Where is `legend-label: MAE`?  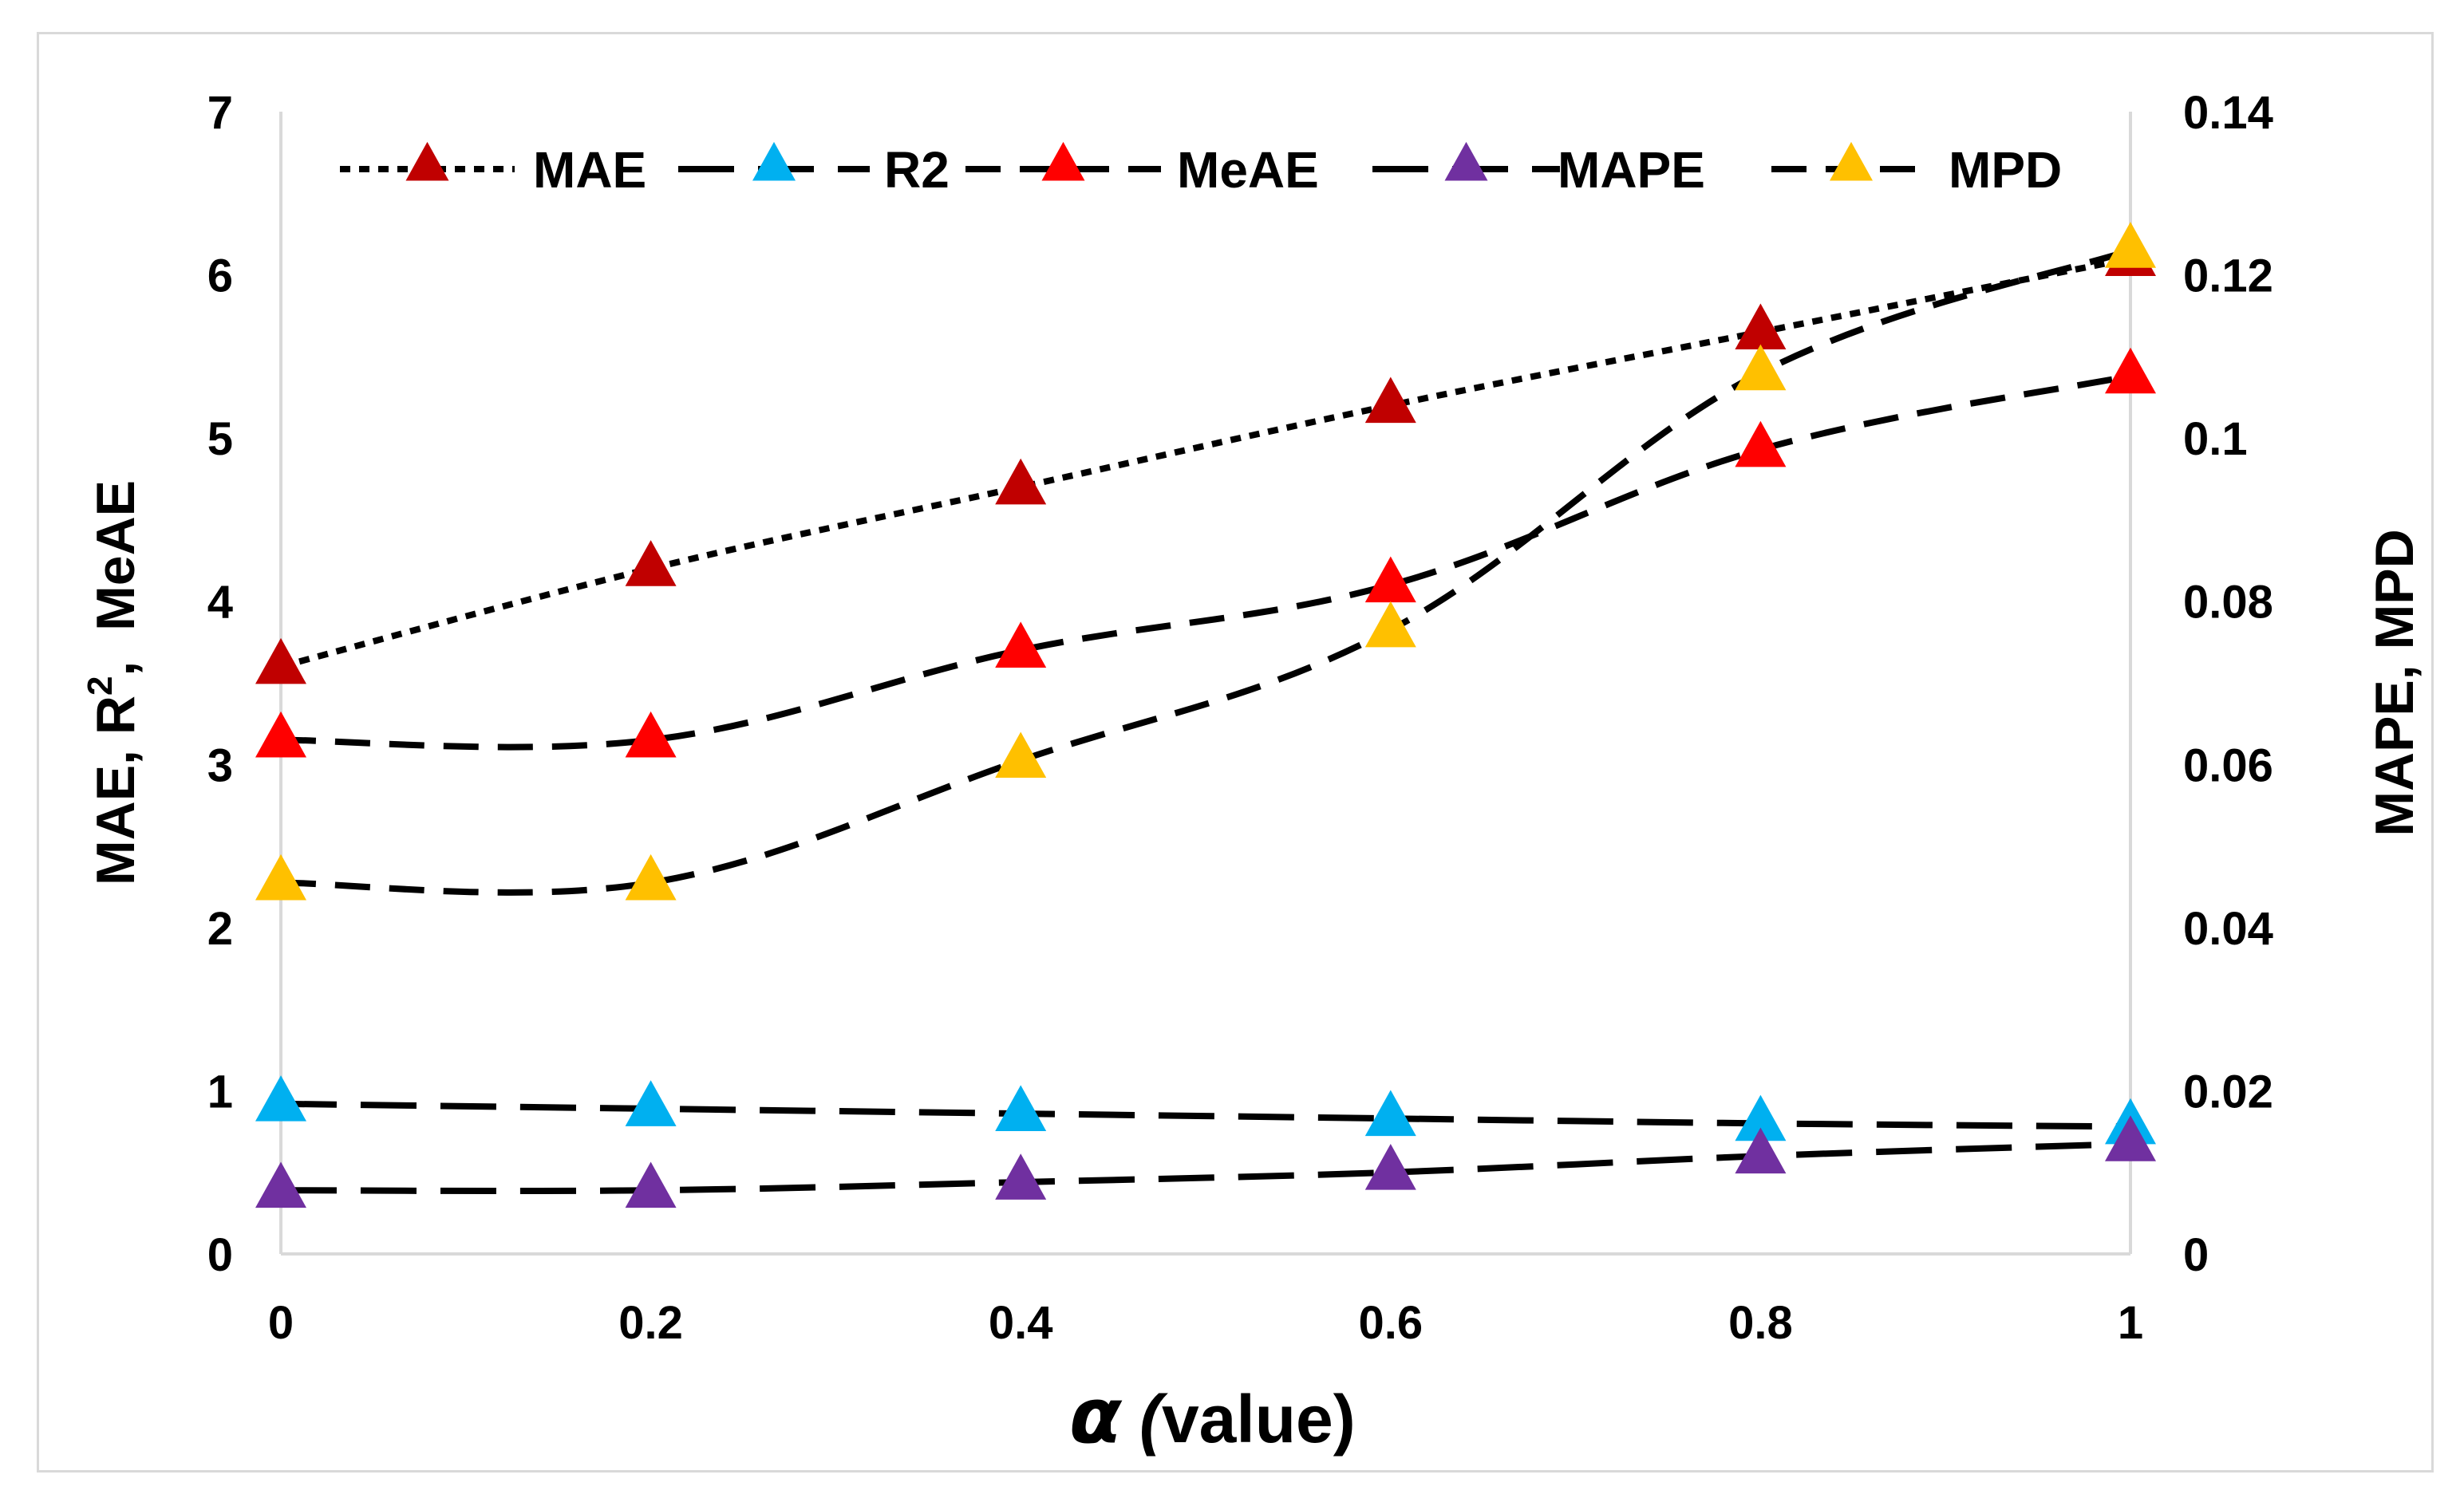 legend-label: MAE is located at coordinates (589, 170).